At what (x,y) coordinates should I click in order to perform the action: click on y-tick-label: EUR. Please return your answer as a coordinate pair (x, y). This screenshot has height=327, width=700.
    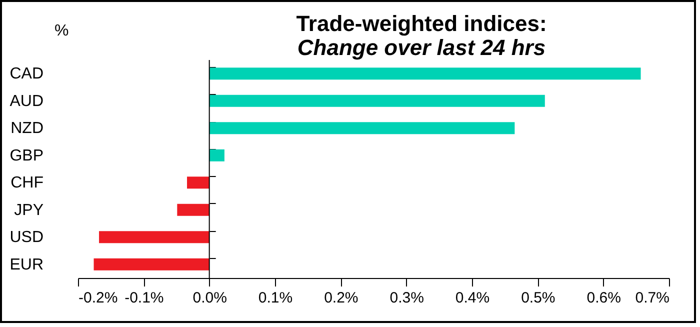
    Looking at the image, I should click on (27, 265).